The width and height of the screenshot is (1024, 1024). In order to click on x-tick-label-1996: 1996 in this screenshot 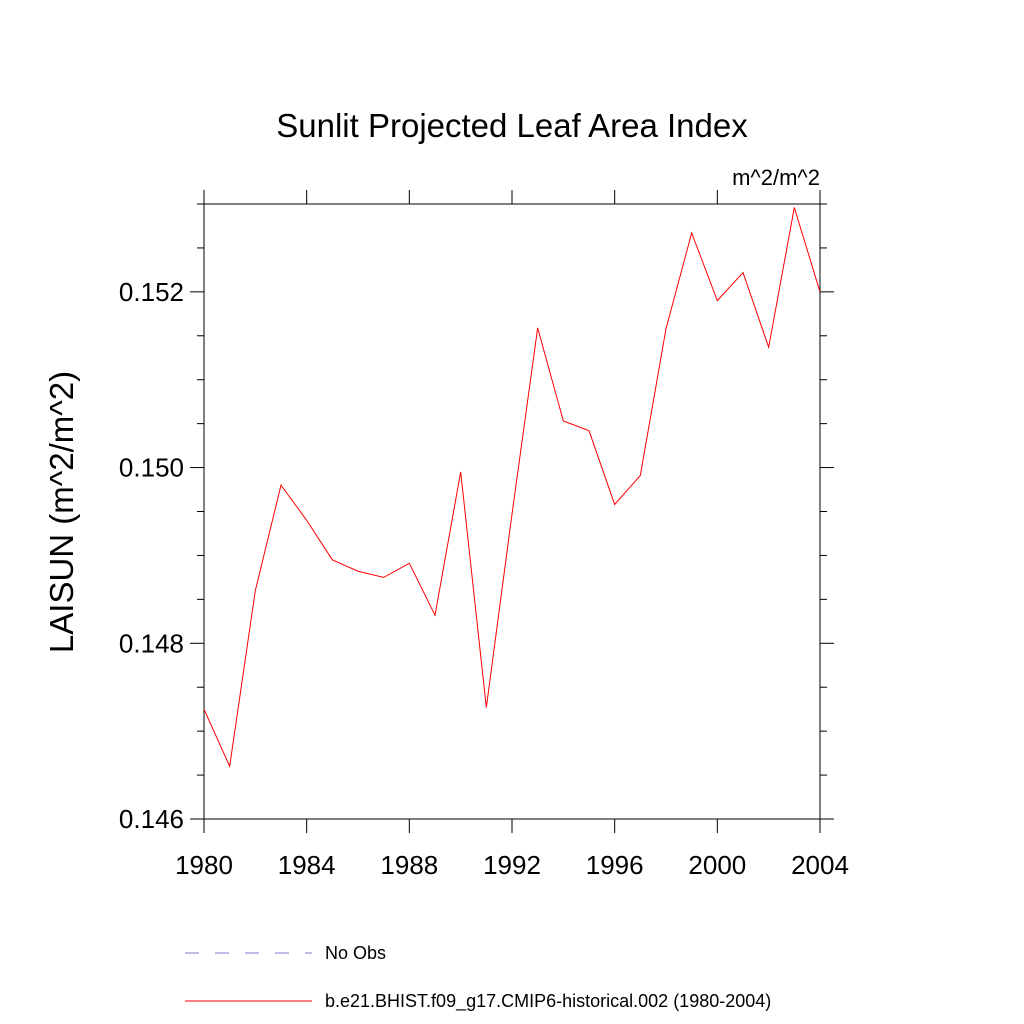, I will do `click(615, 865)`.